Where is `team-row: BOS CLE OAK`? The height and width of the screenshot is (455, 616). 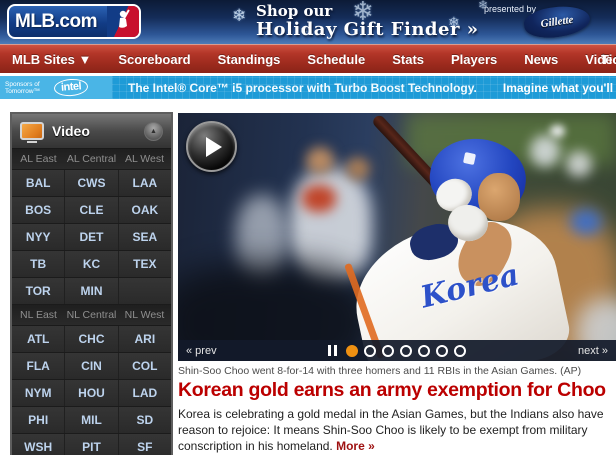
team-row: BOS CLE OAK is located at coordinates (91, 210).